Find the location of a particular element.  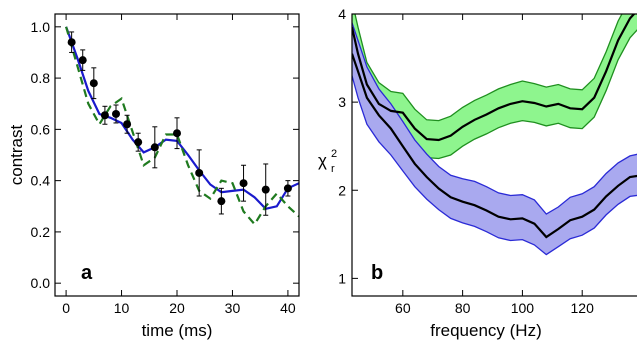

panel-b-y-axis-label-sub: r is located at coordinates (333, 169).